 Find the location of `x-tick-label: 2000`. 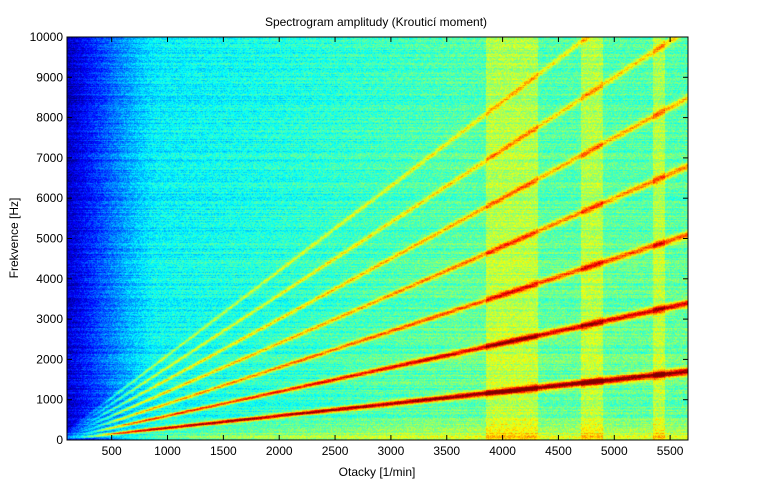

x-tick-label: 2000 is located at coordinates (279, 451).